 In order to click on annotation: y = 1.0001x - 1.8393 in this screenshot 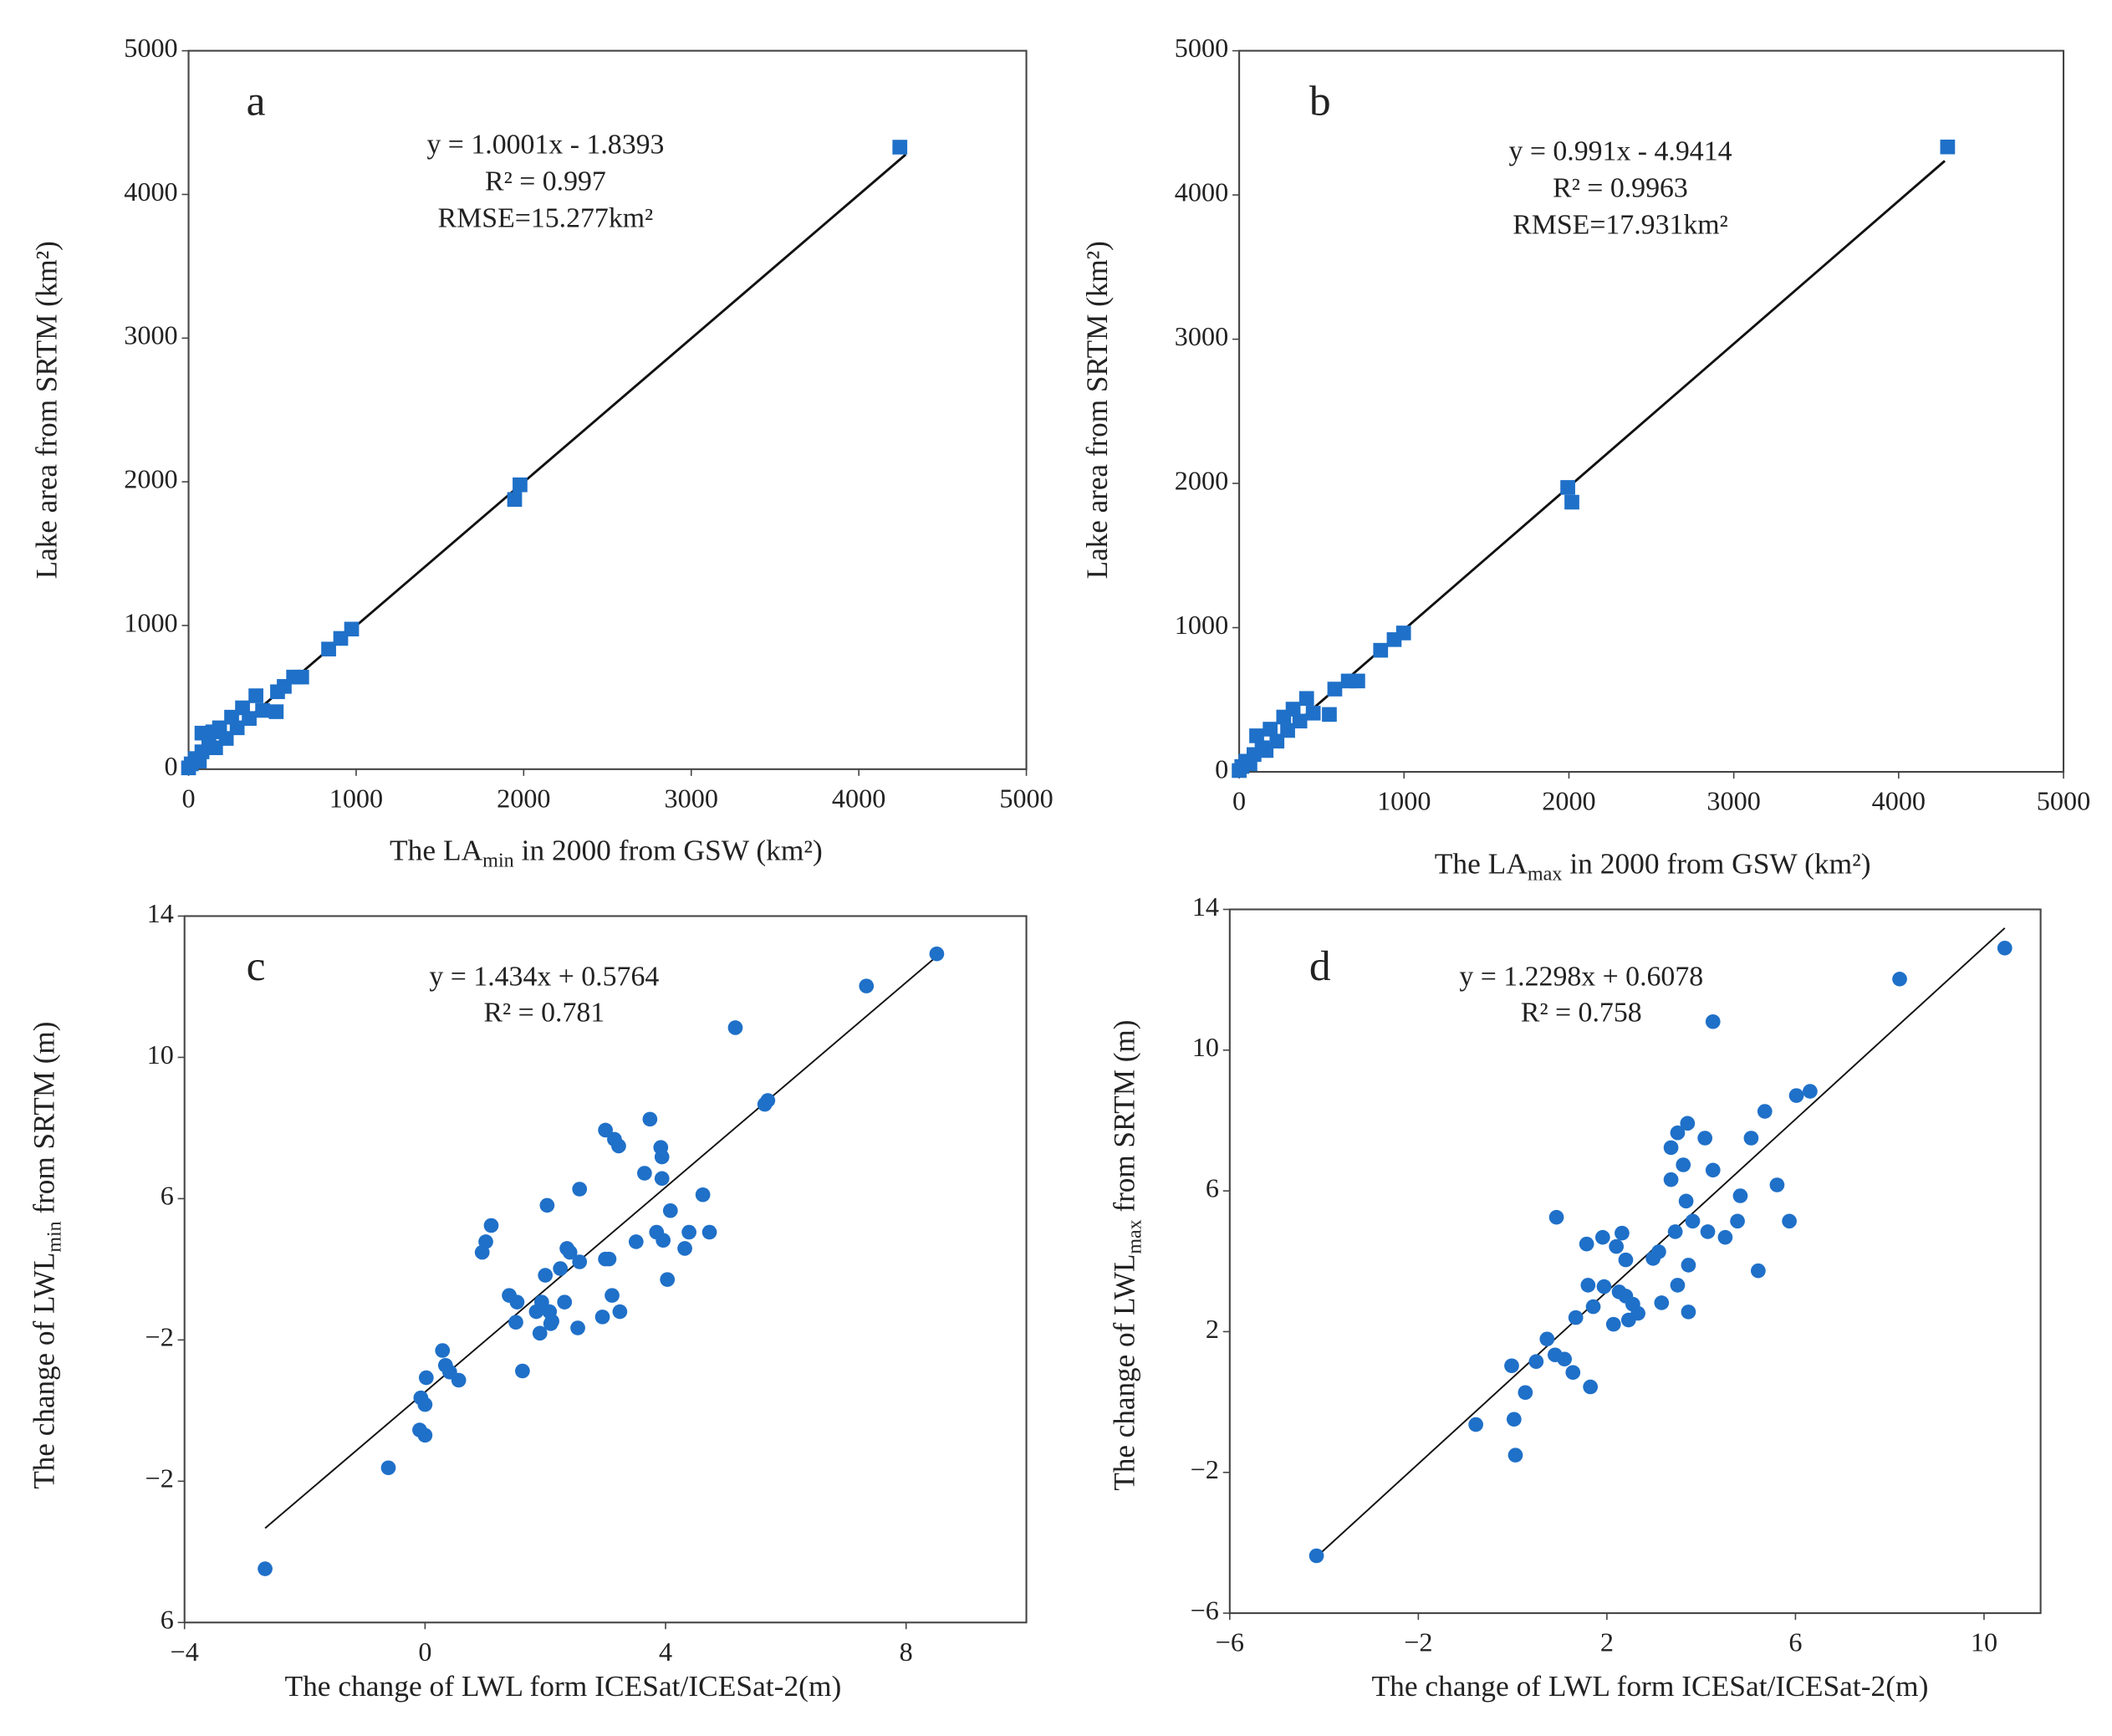, I will do `click(545, 145)`.